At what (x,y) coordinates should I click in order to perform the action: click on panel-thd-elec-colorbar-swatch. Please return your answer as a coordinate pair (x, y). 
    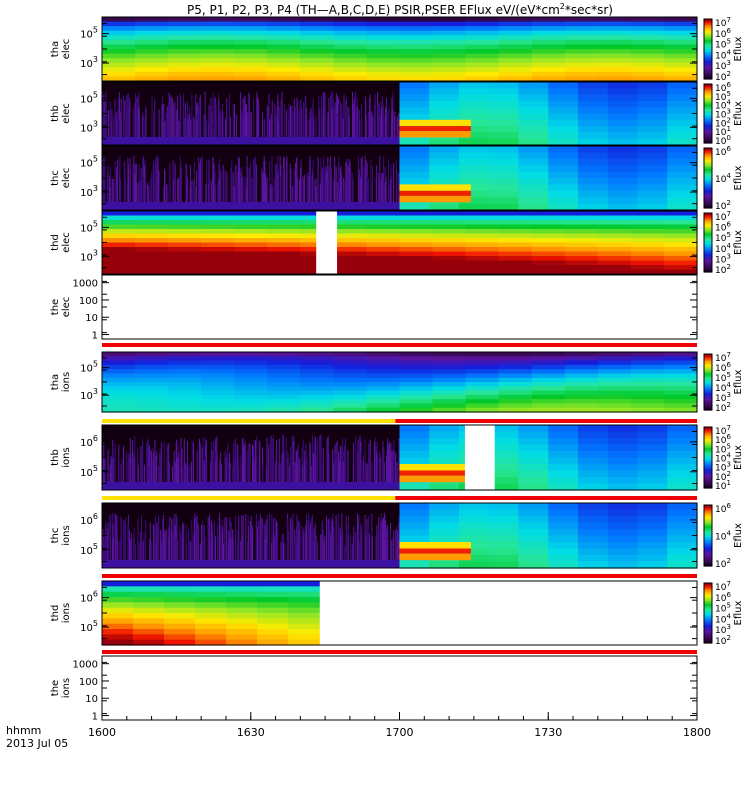
    Looking at the image, I should click on (708, 261).